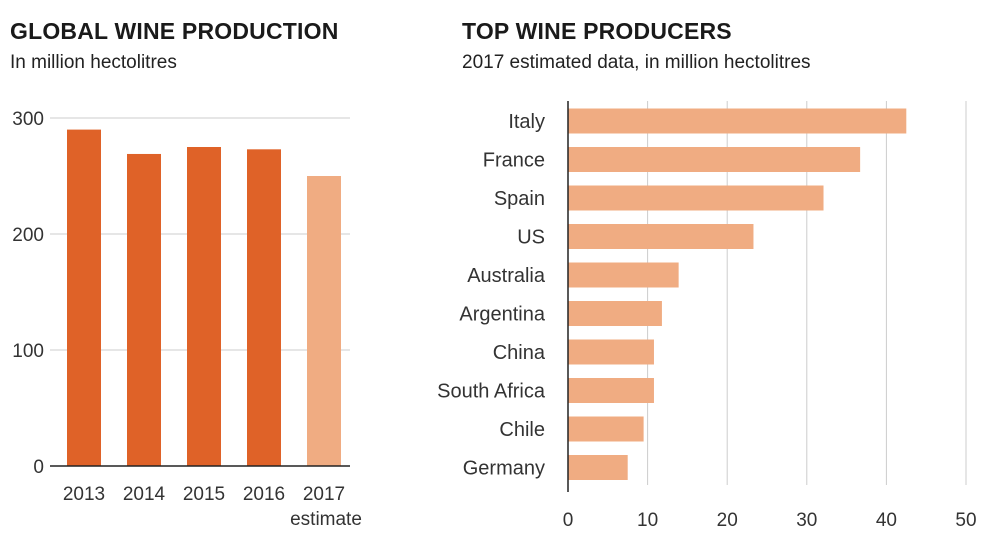  I want to click on right-x-tick-label: 0, so click(568, 520).